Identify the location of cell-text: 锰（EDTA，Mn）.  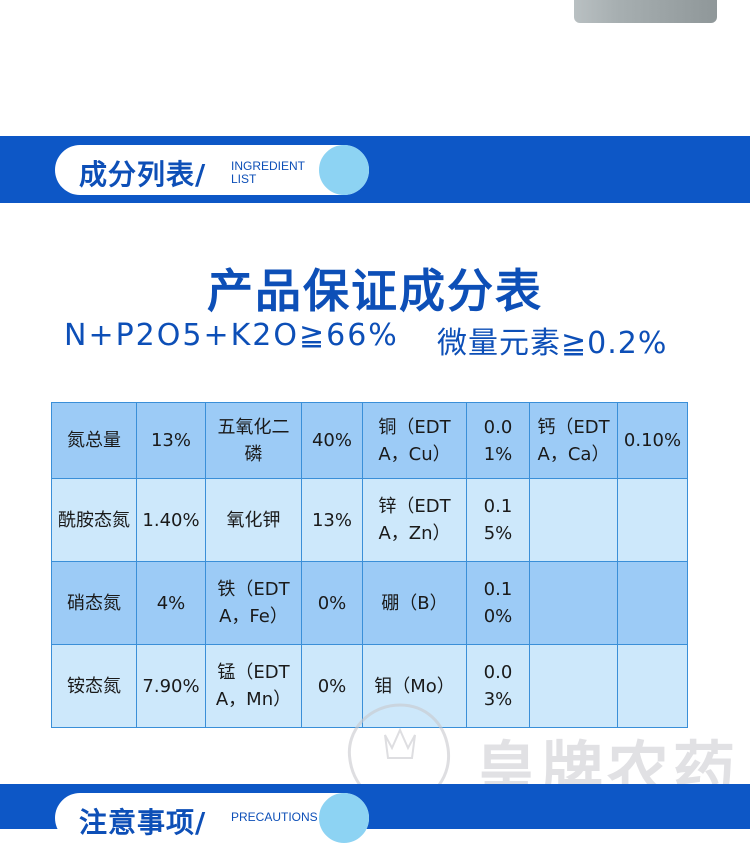
(253, 686).